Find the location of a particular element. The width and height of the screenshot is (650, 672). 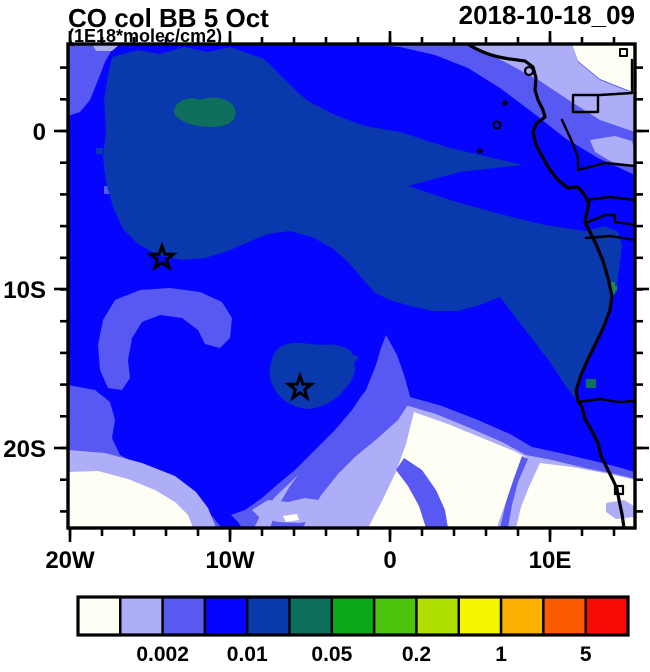

coast-square-feature is located at coordinates (619, 490).